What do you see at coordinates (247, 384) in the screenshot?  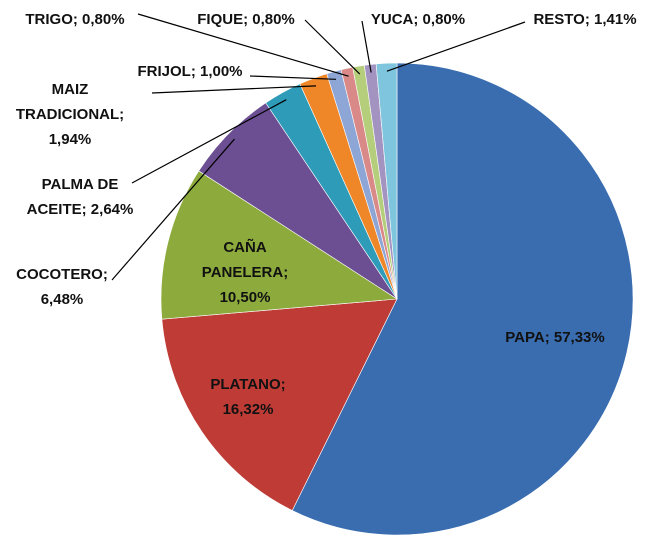 I see `slice-label: PLATANO;` at bounding box center [247, 384].